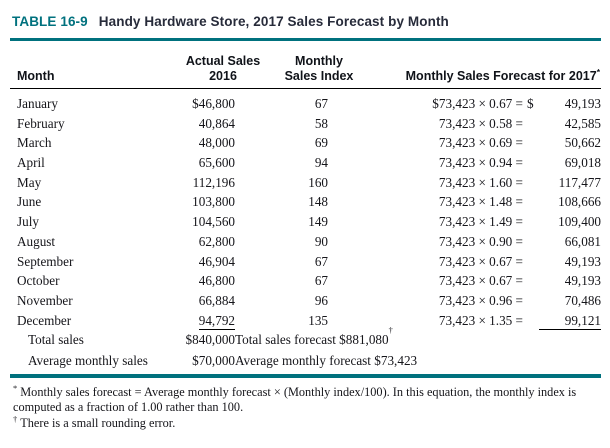 The width and height of the screenshot is (610, 448). Describe the element at coordinates (216, 143) in the screenshot. I see `actual-sales-value: 48,000` at that location.